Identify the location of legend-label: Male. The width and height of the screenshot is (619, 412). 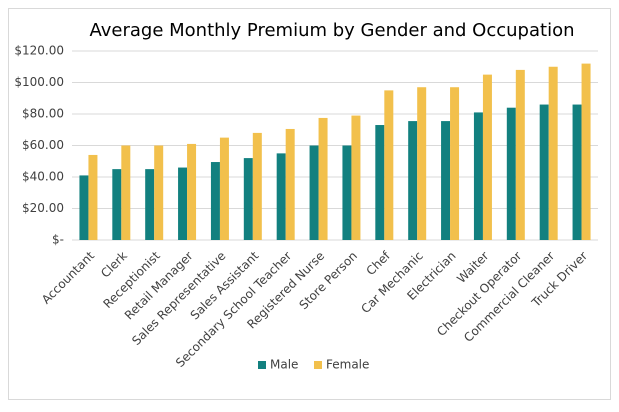
(284, 365).